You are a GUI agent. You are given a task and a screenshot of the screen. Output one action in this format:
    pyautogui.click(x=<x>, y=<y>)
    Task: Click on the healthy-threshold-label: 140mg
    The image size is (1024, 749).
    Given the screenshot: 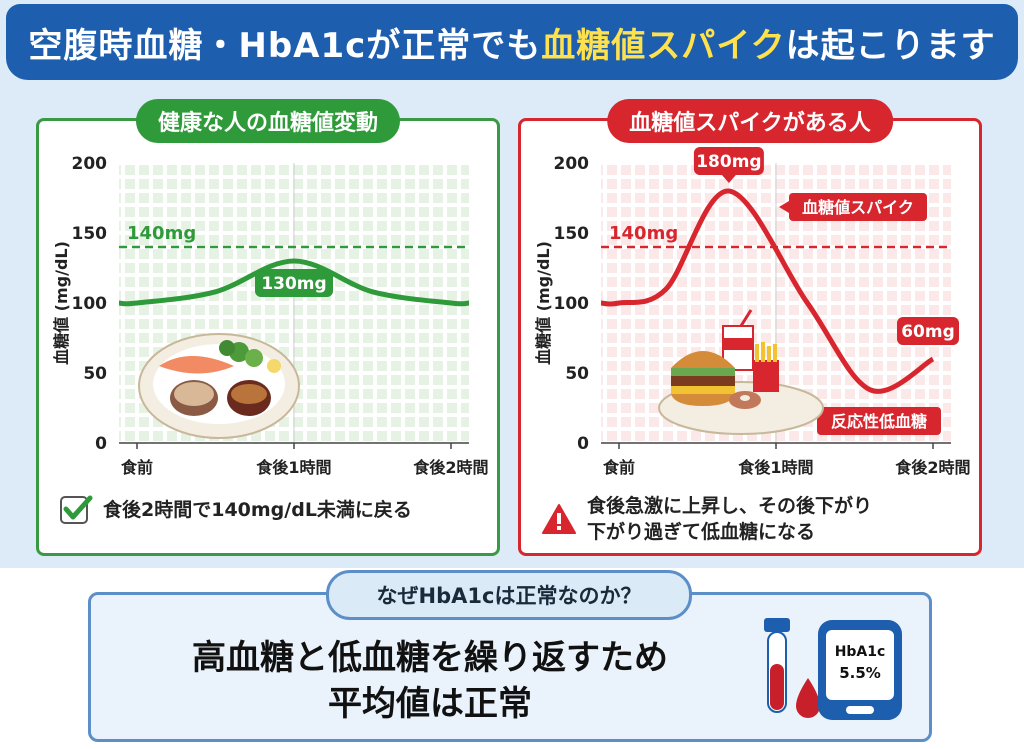 What is the action you would take?
    pyautogui.click(x=161, y=233)
    